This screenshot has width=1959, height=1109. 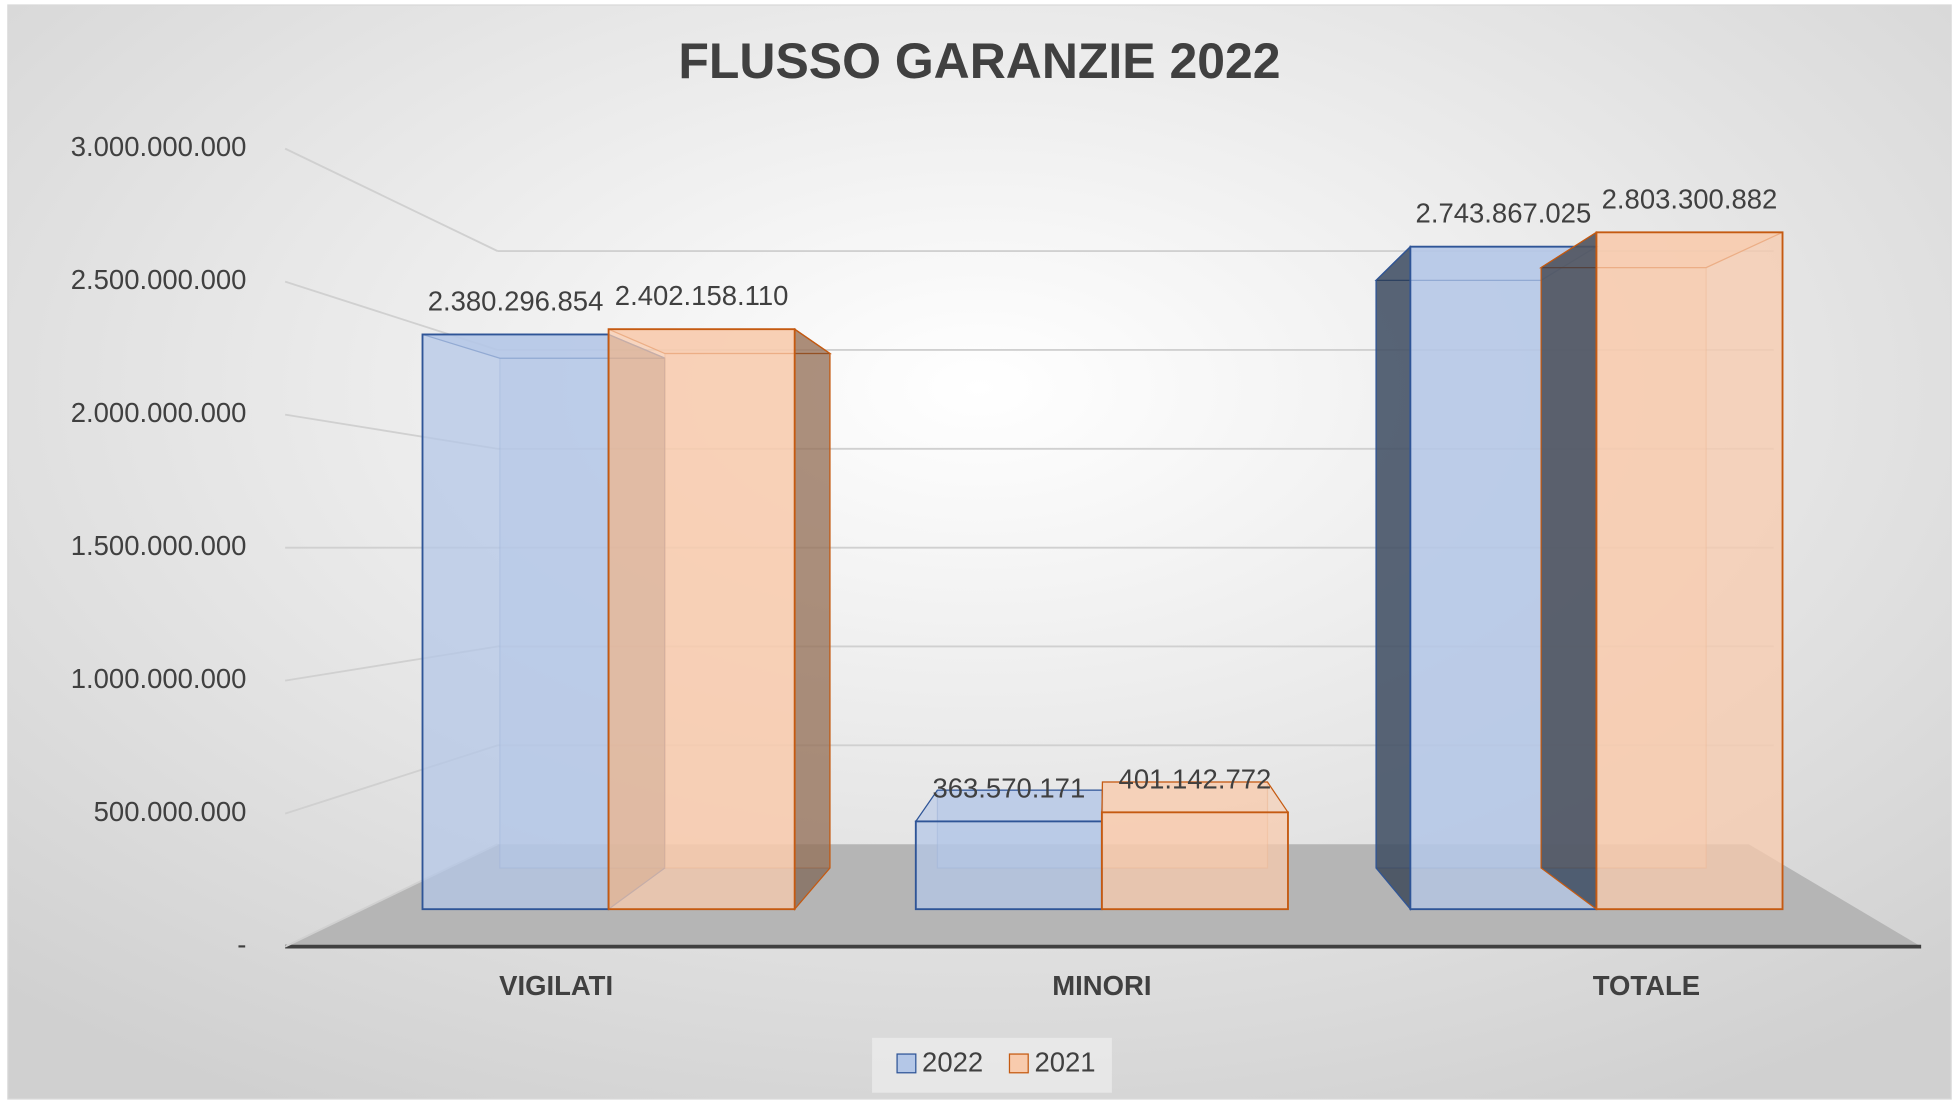 I want to click on legend-label: 2022, so click(x=952, y=1061).